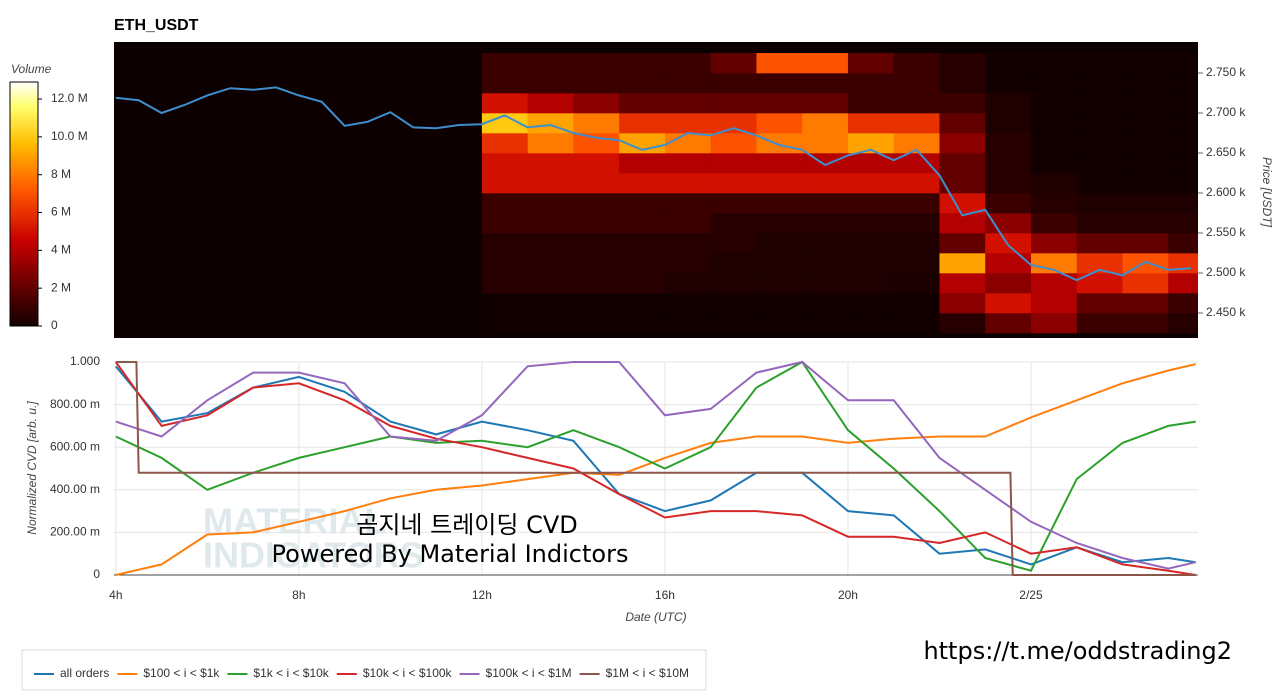 Image resolution: width=1280 pixels, height=692 pixels. What do you see at coordinates (1226, 312) in the screenshot?
I see `y-tick-label: 2.450 k` at bounding box center [1226, 312].